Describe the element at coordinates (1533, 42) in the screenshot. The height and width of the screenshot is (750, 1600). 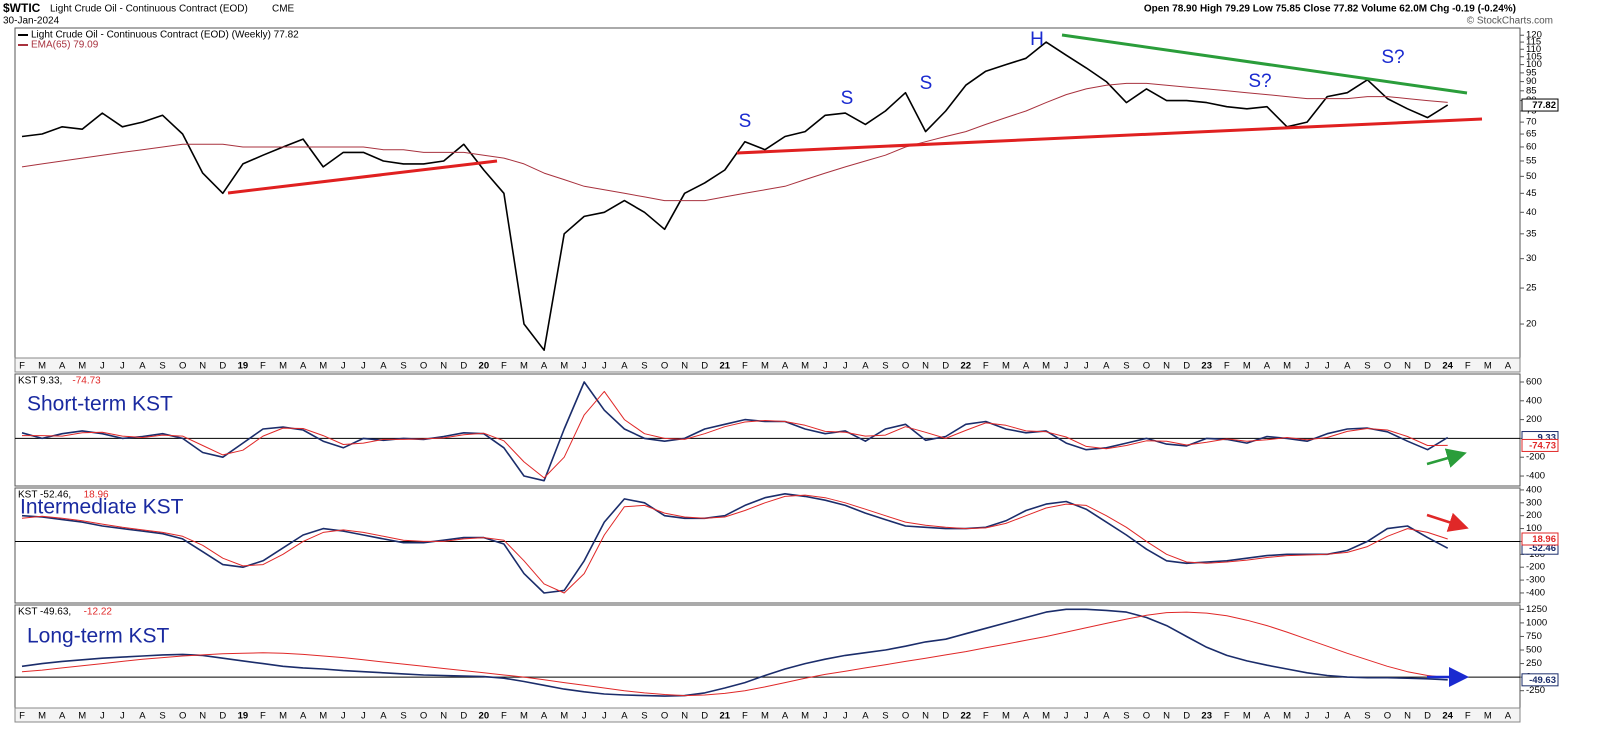
I see `y-tick-label: 115` at that location.